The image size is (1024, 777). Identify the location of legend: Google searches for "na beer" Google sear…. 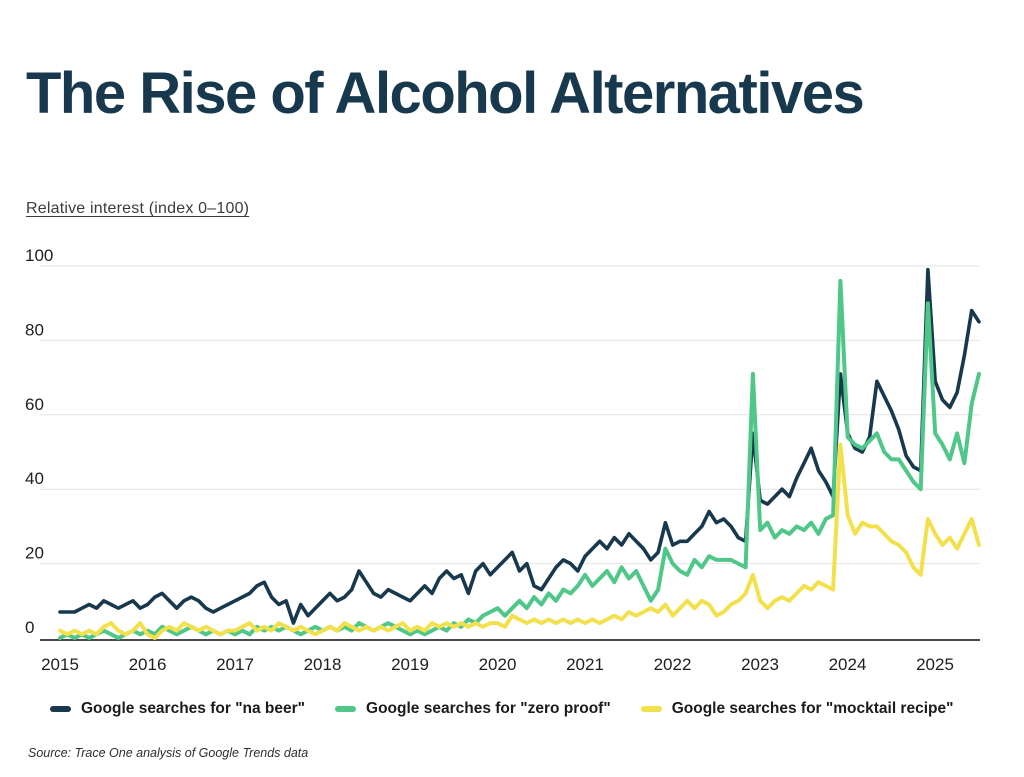
(501, 709).